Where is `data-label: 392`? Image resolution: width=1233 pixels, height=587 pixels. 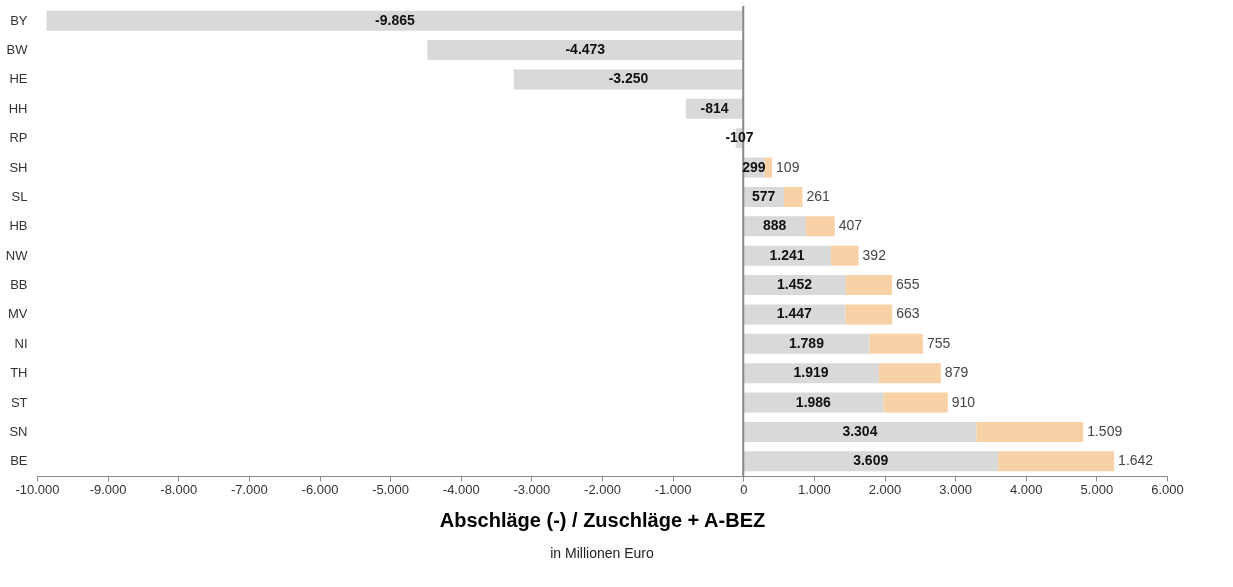
data-label: 392 is located at coordinates (874, 254).